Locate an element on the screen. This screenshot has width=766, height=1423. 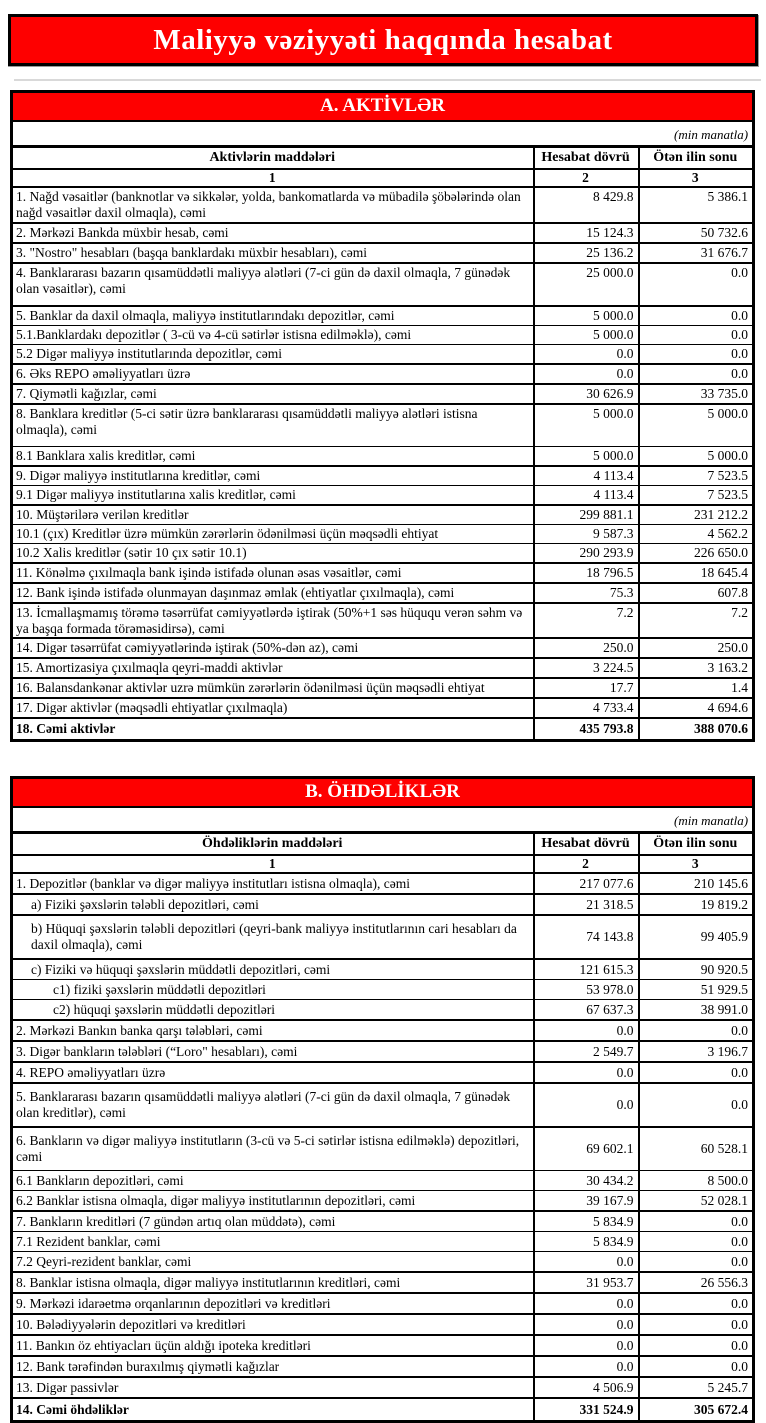
value-previous: 7.2 is located at coordinates (695, 619).